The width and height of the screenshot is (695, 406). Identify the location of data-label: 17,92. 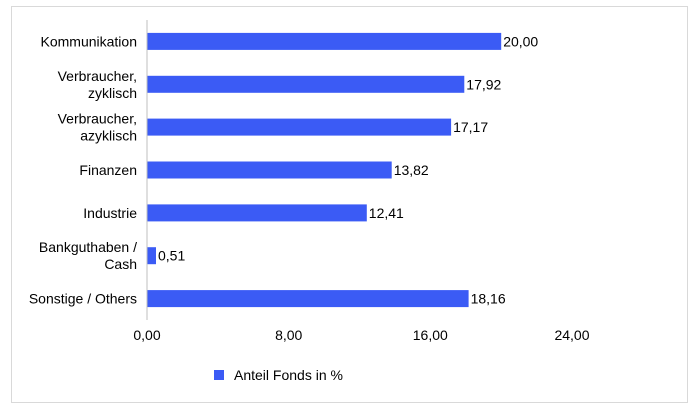
(483, 84).